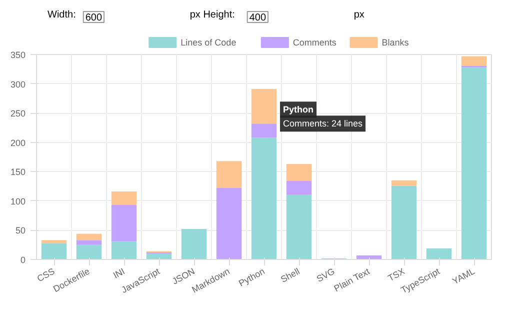 The image size is (512, 320). Describe the element at coordinates (18, 84) in the screenshot. I see `y-tick-label: 300` at that location.